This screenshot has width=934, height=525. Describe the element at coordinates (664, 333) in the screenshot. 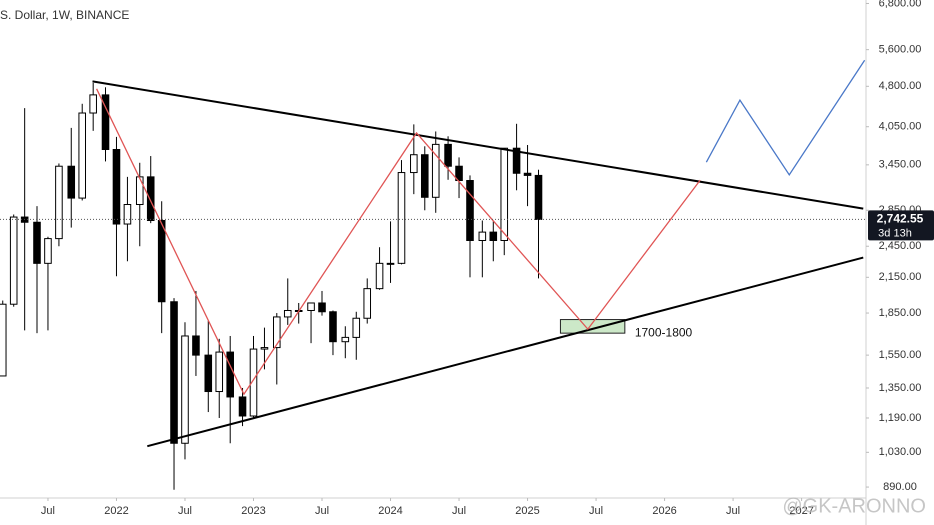

I see `zone-label: 1700-1800` at that location.